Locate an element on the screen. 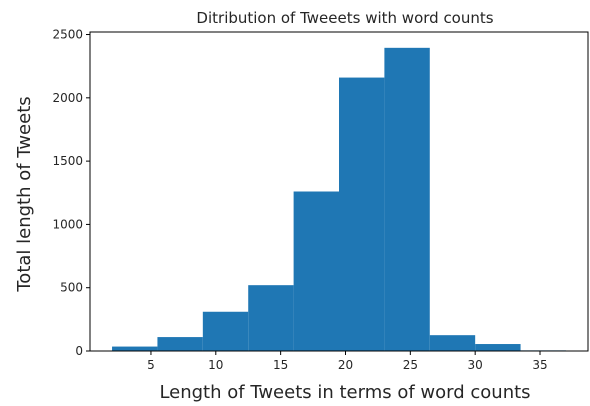 This screenshot has width=590, height=406. x-axis-label: Length of Tweets in terms of word counts is located at coordinates (344, 392).